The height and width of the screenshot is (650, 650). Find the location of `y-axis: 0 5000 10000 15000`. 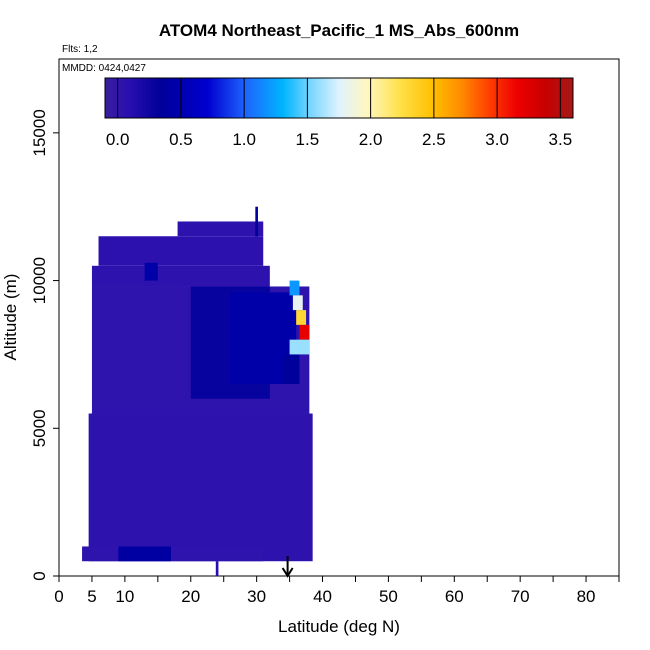

y-axis: 0 5000 10000 15000 is located at coordinates (44, 345).